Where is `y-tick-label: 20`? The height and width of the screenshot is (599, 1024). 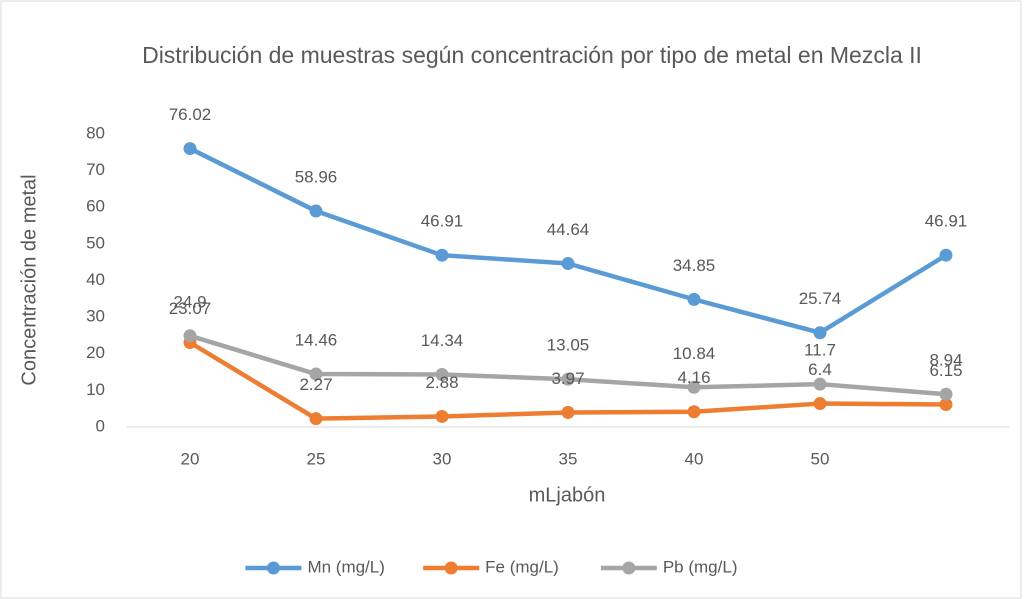 y-tick-label: 20 is located at coordinates (95, 352).